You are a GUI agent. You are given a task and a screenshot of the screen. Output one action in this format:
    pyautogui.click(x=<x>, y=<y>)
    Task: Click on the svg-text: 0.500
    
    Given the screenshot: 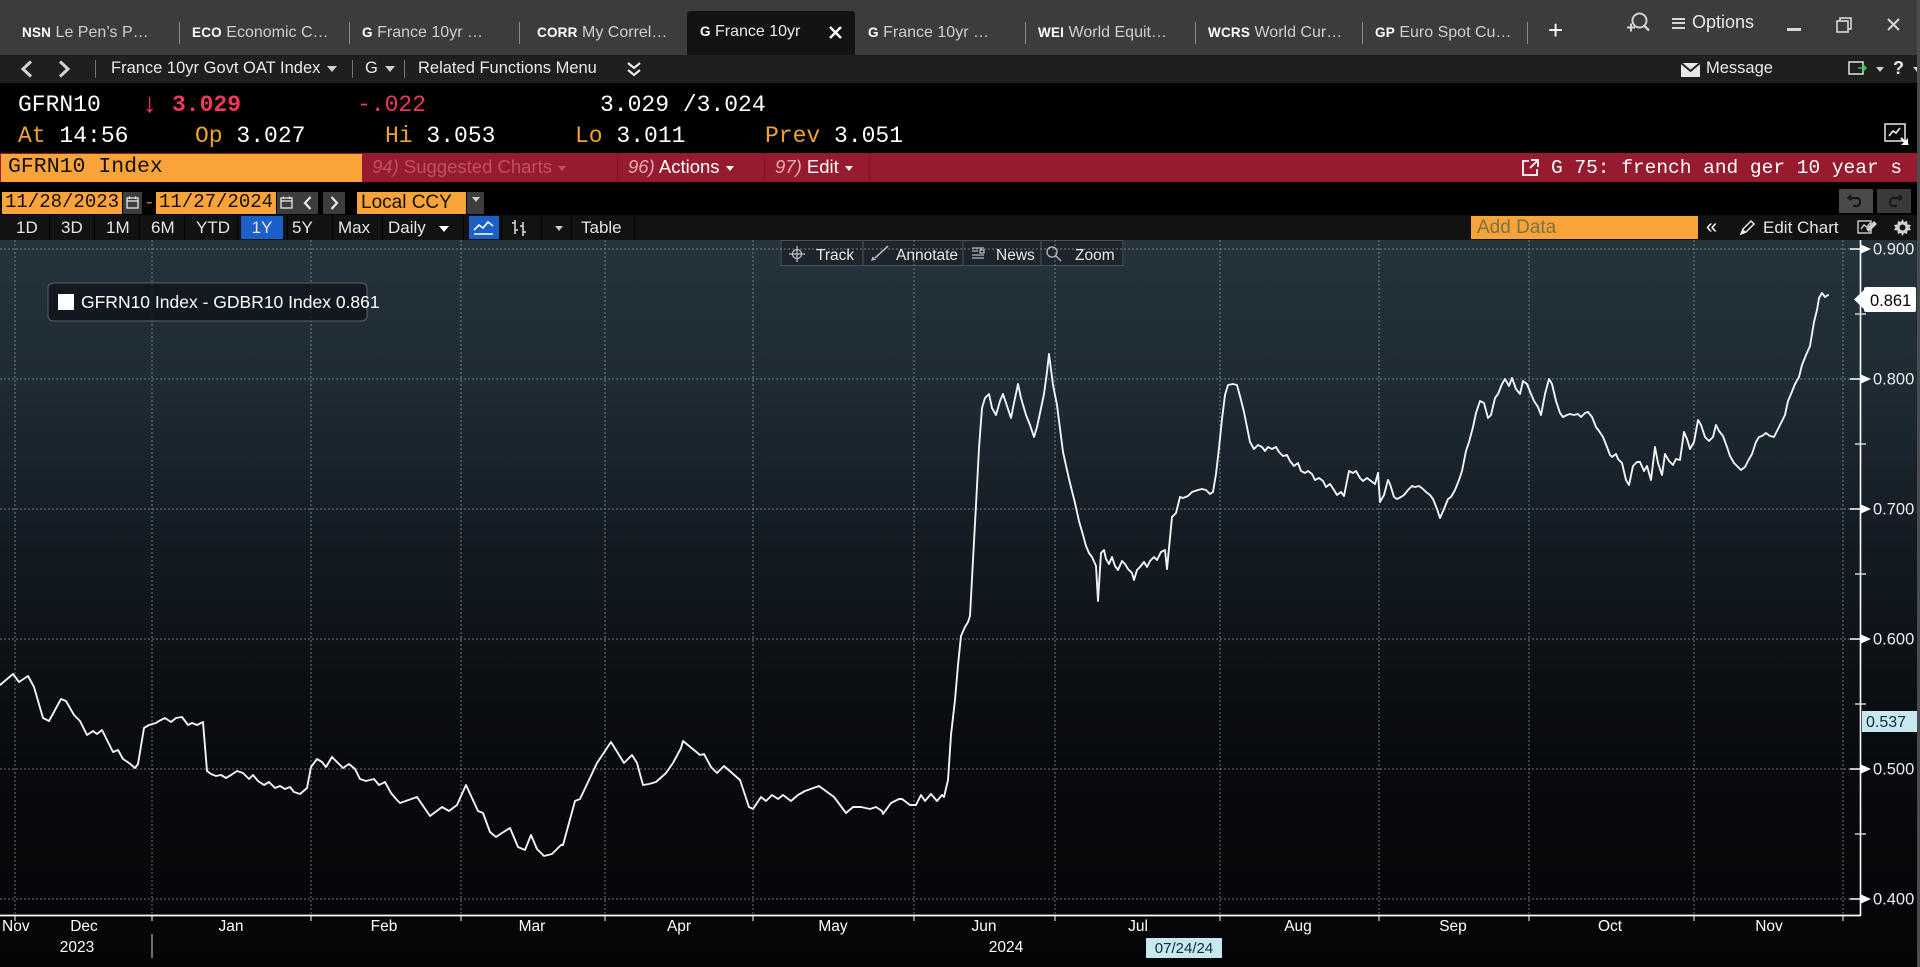 What is the action you would take?
    pyautogui.click(x=1893, y=770)
    